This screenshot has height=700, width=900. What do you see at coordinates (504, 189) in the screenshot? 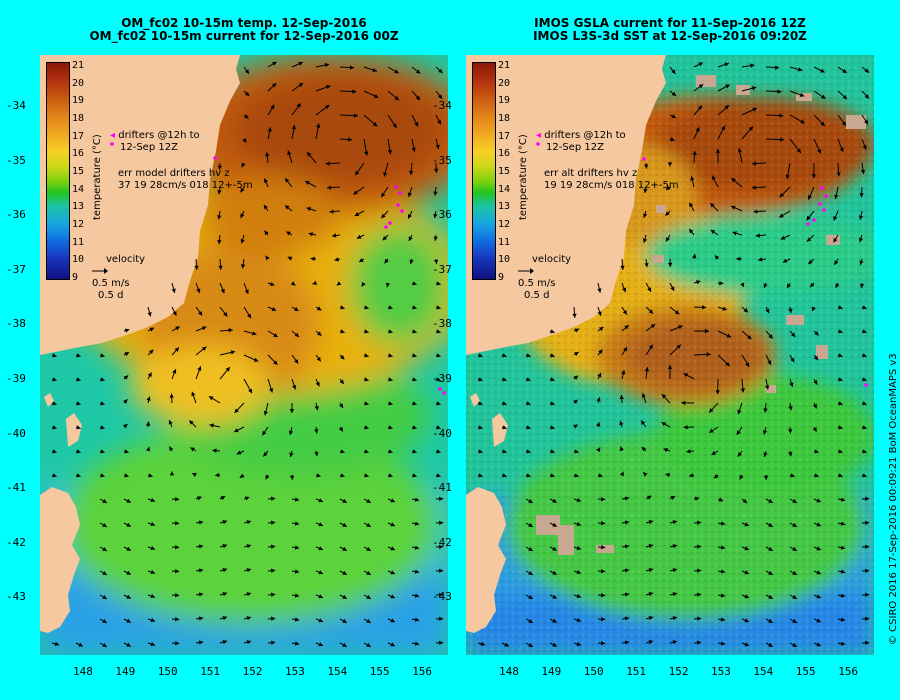
I see `colorbar-tick-label: 14` at bounding box center [504, 189].